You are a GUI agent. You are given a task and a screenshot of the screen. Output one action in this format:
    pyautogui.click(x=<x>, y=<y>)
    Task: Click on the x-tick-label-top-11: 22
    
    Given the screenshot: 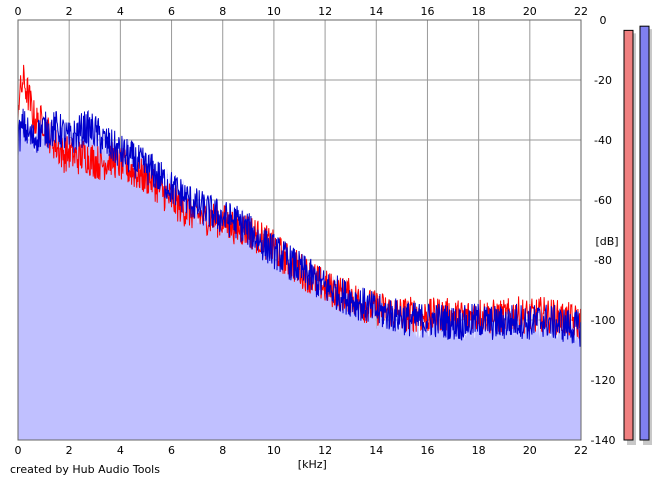 What is the action you would take?
    pyautogui.click(x=581, y=11)
    